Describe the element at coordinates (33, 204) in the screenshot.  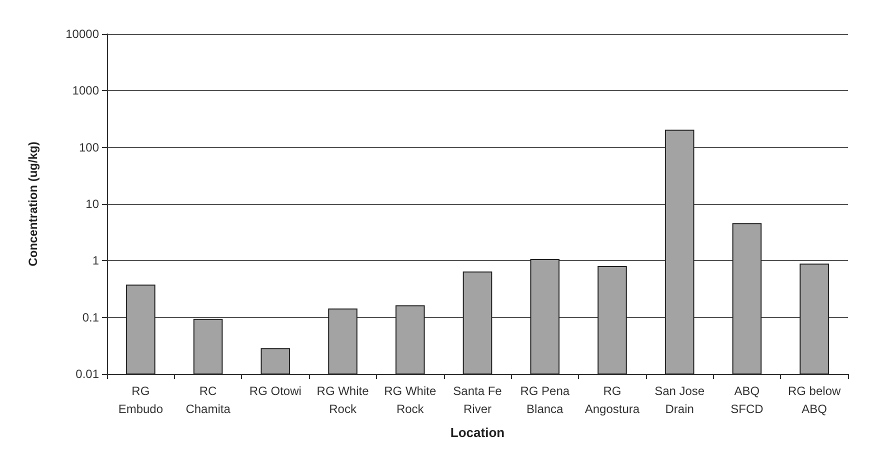
I see `y-axis-title: Concentration (ug/kg)` at that location.